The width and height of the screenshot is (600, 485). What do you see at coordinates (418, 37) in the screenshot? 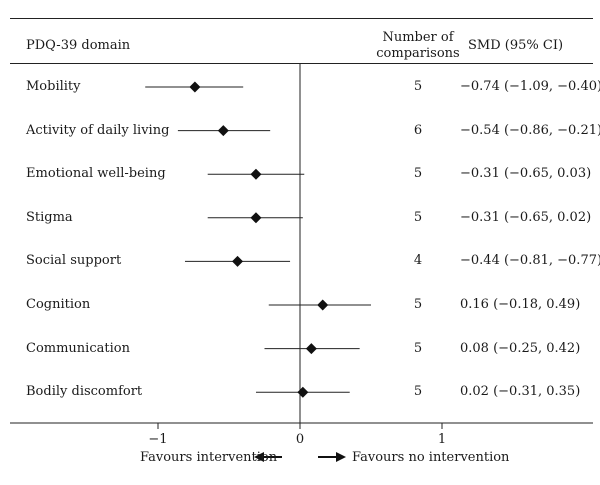
I see `comparisons-header-line1: Number of` at bounding box center [418, 37].